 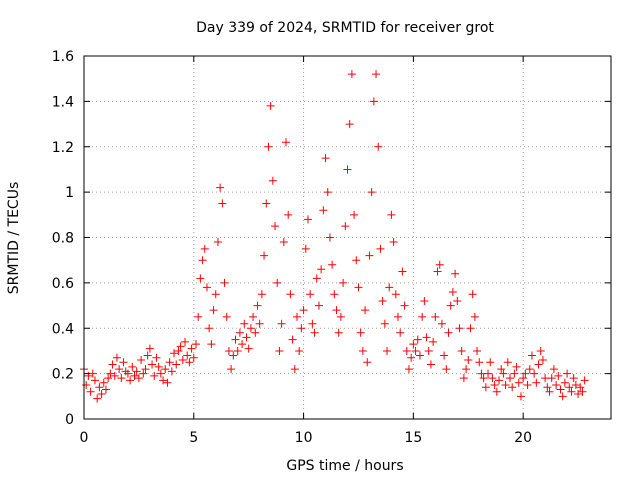 What do you see at coordinates (14, 238) in the screenshot?
I see `y-axis-label: SRMTID / TECUs` at bounding box center [14, 238].